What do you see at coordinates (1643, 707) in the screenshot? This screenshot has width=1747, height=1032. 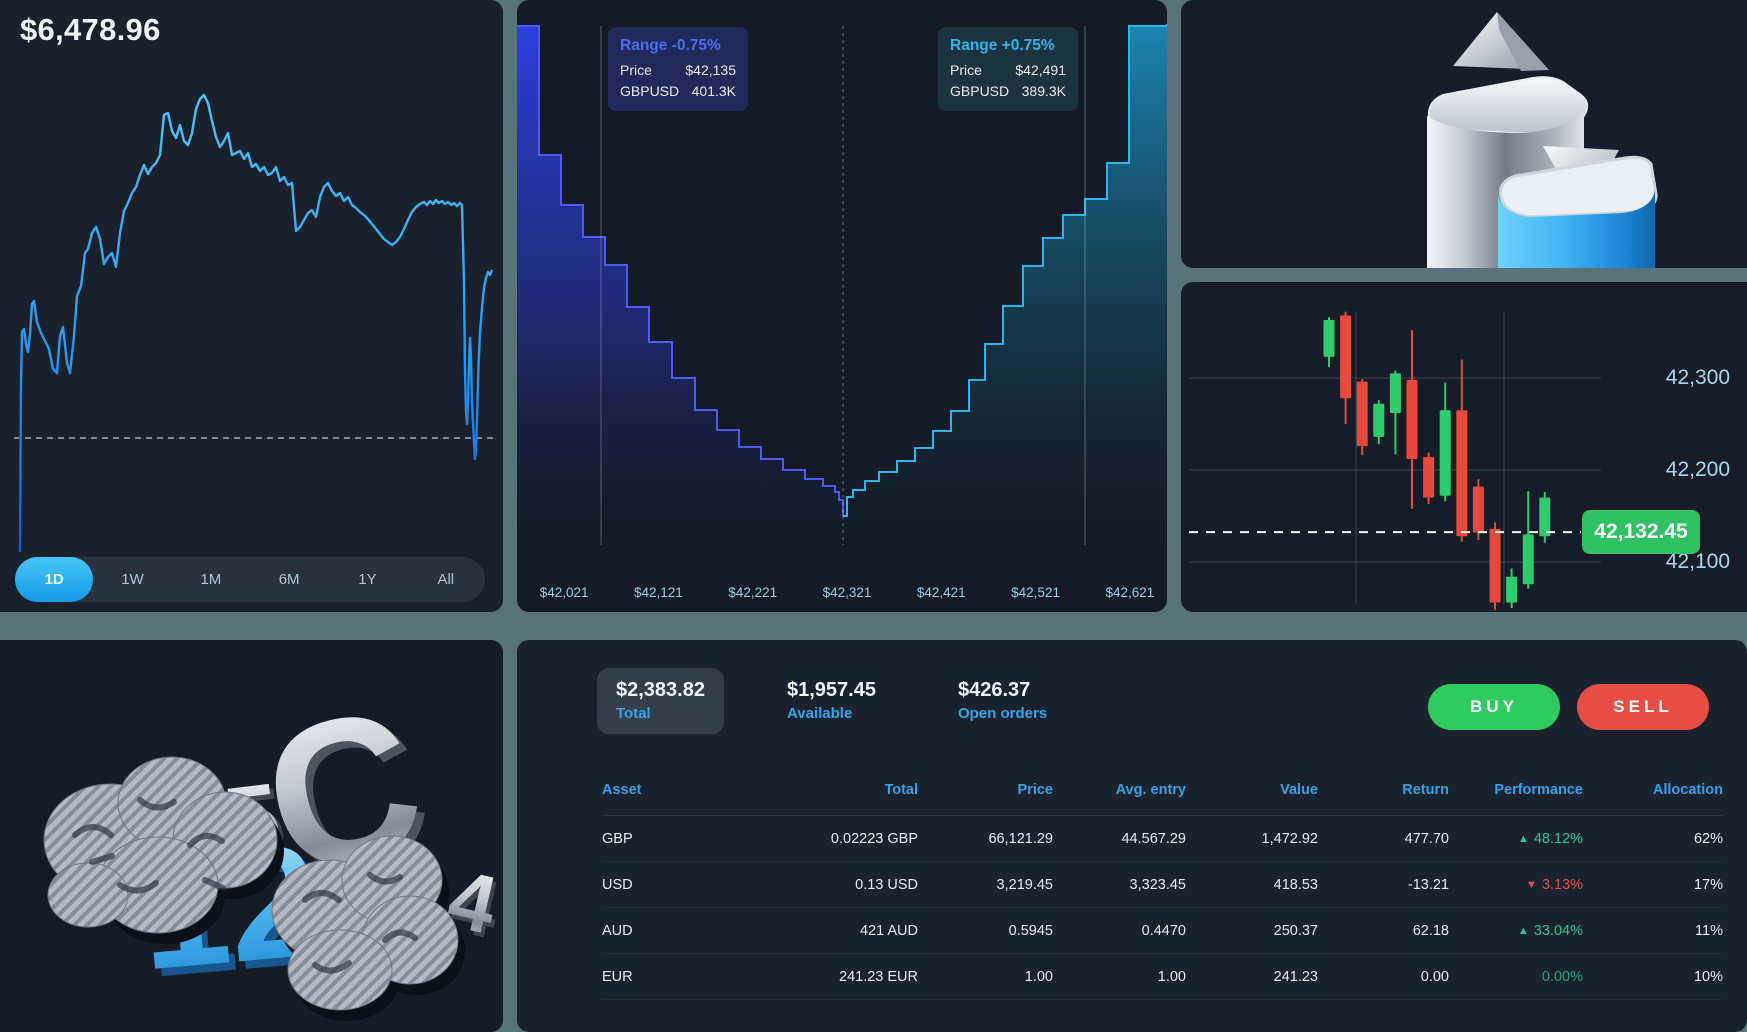 I see `sell-button: SELL` at bounding box center [1643, 707].